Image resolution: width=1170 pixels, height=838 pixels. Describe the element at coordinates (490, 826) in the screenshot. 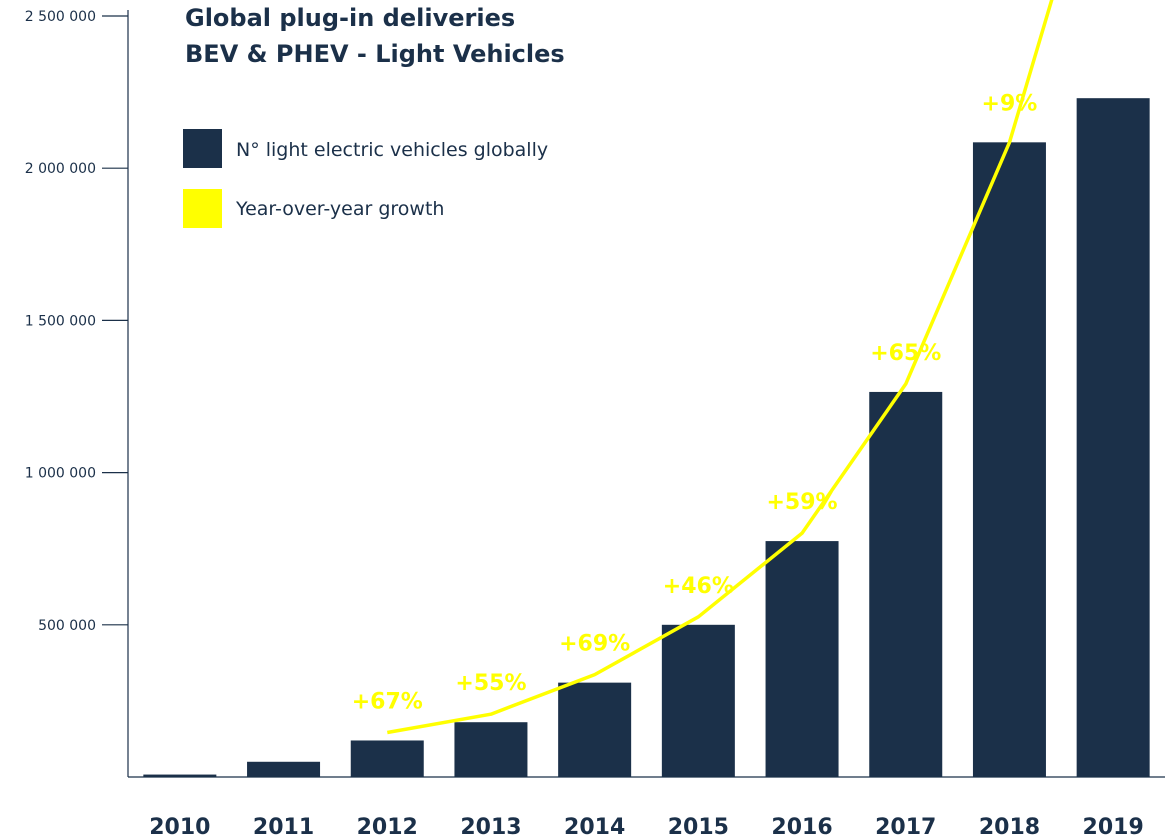

I see `x-tick-label: 2013` at that location.